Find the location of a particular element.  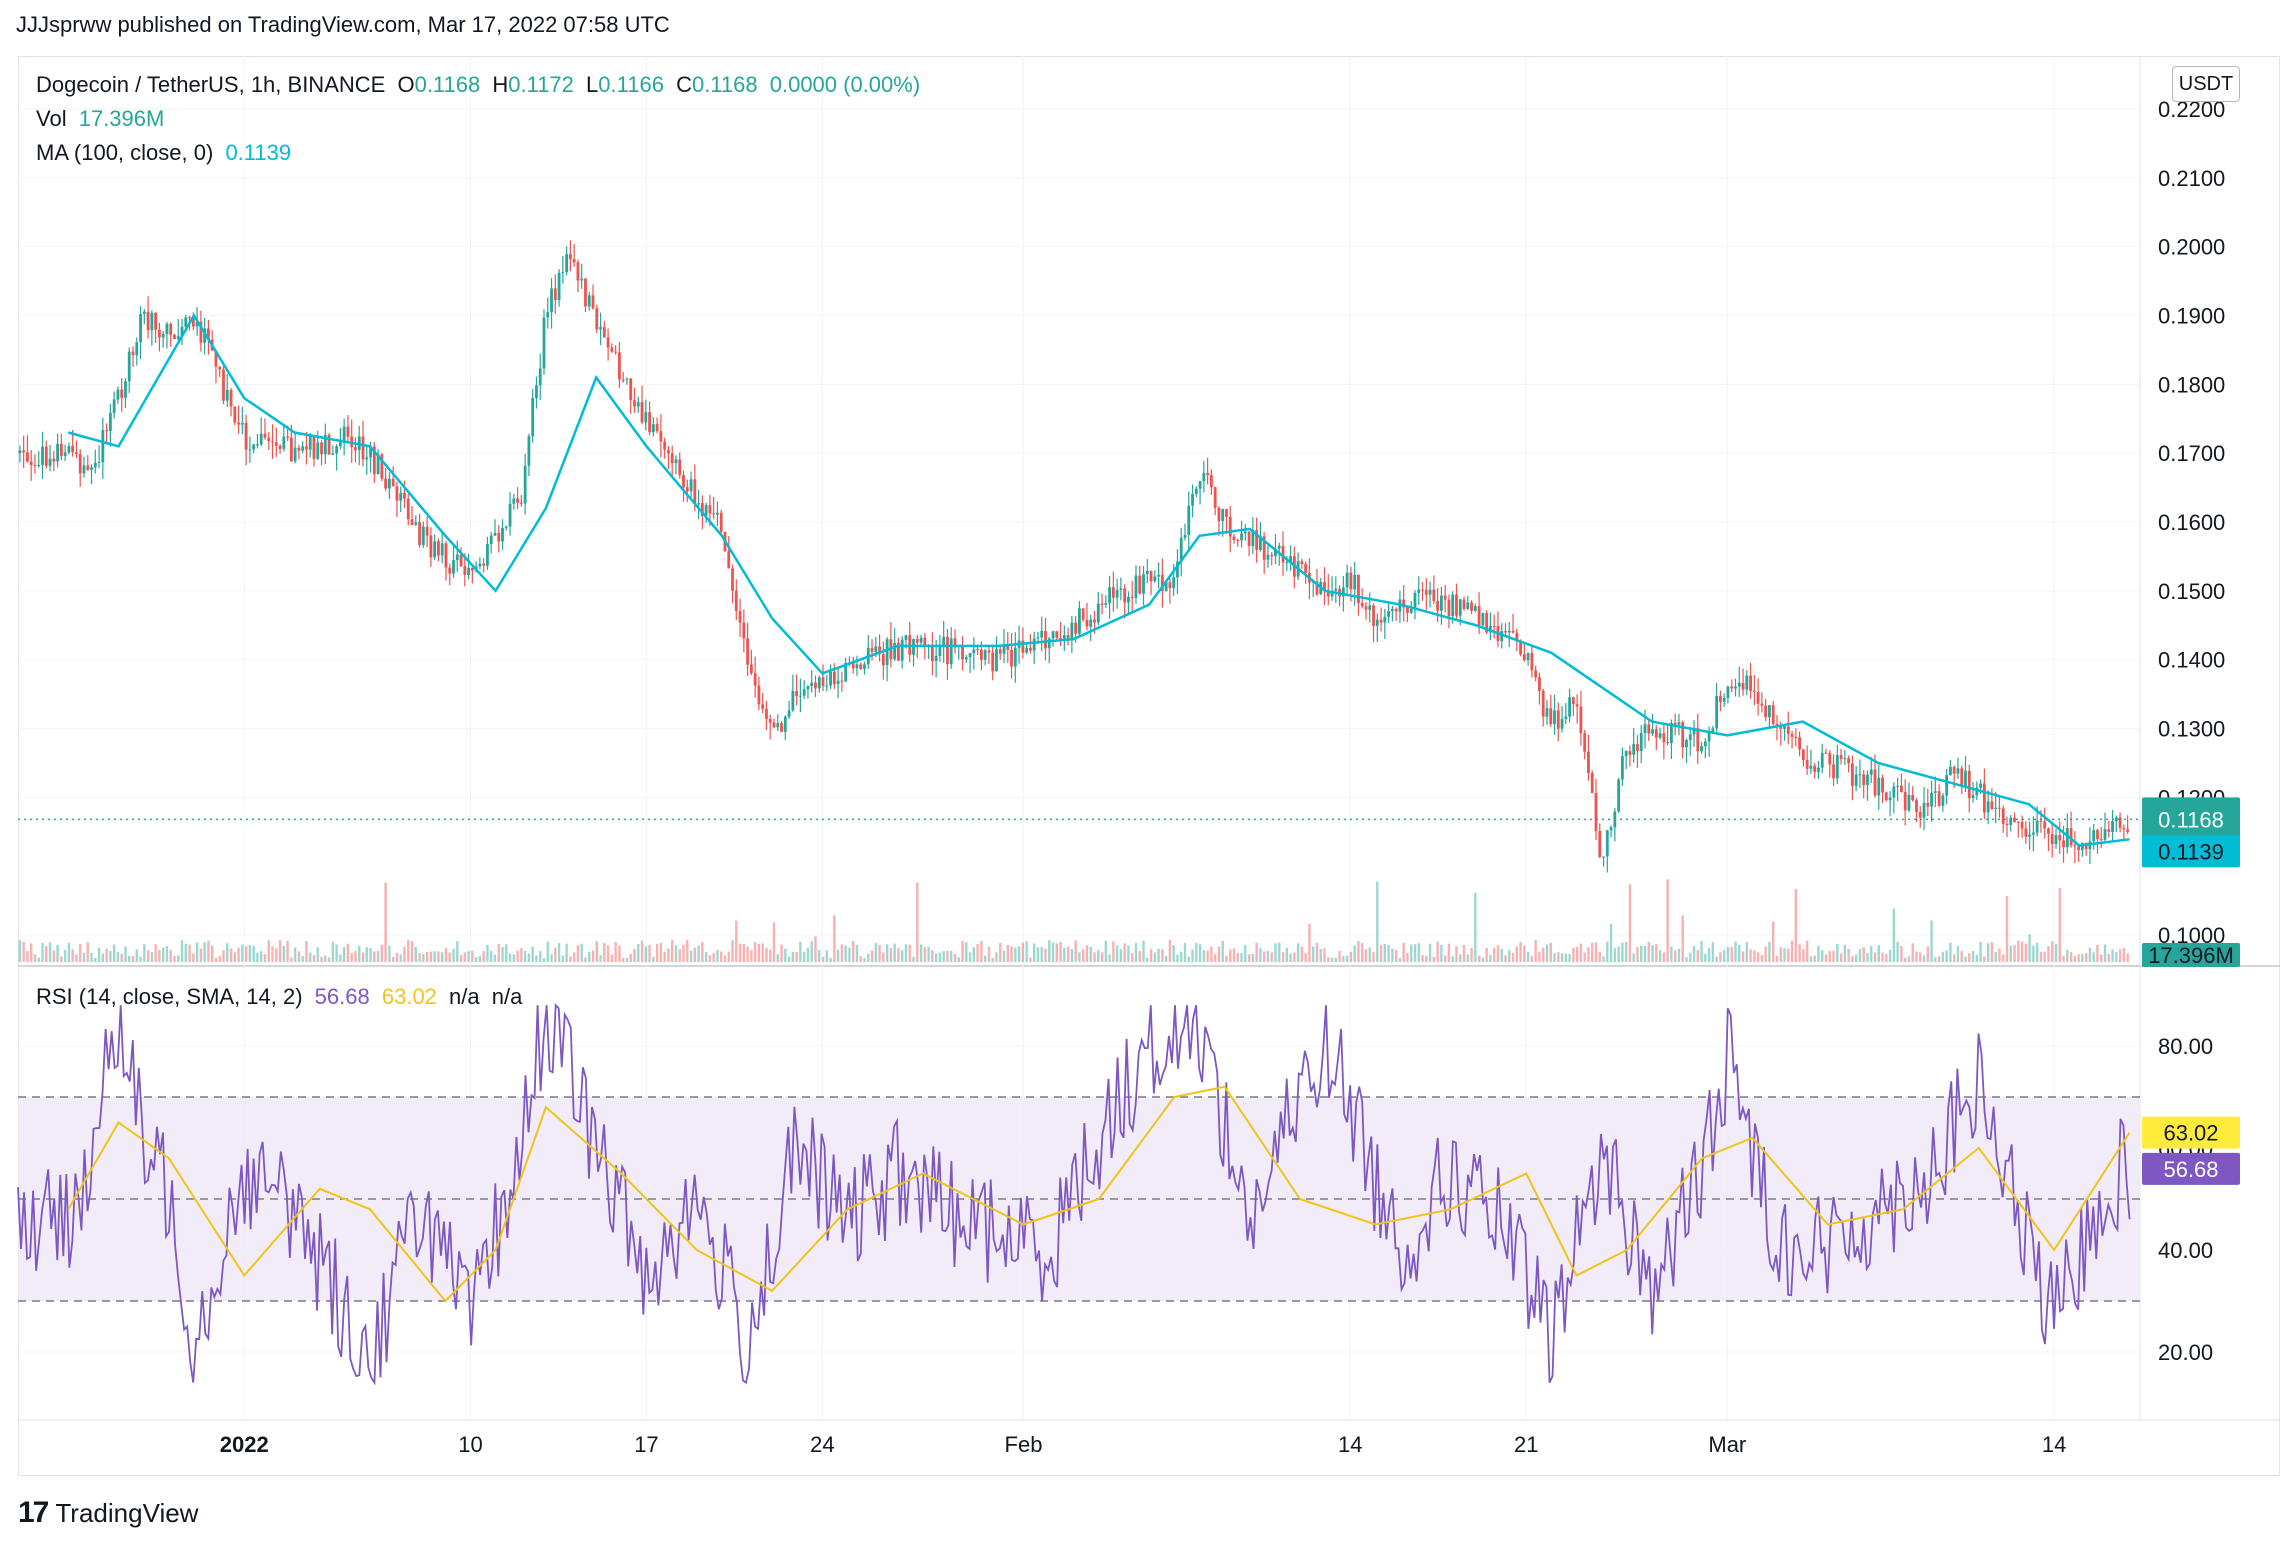

price-tick-label: 0.1900 is located at coordinates (2191, 316).